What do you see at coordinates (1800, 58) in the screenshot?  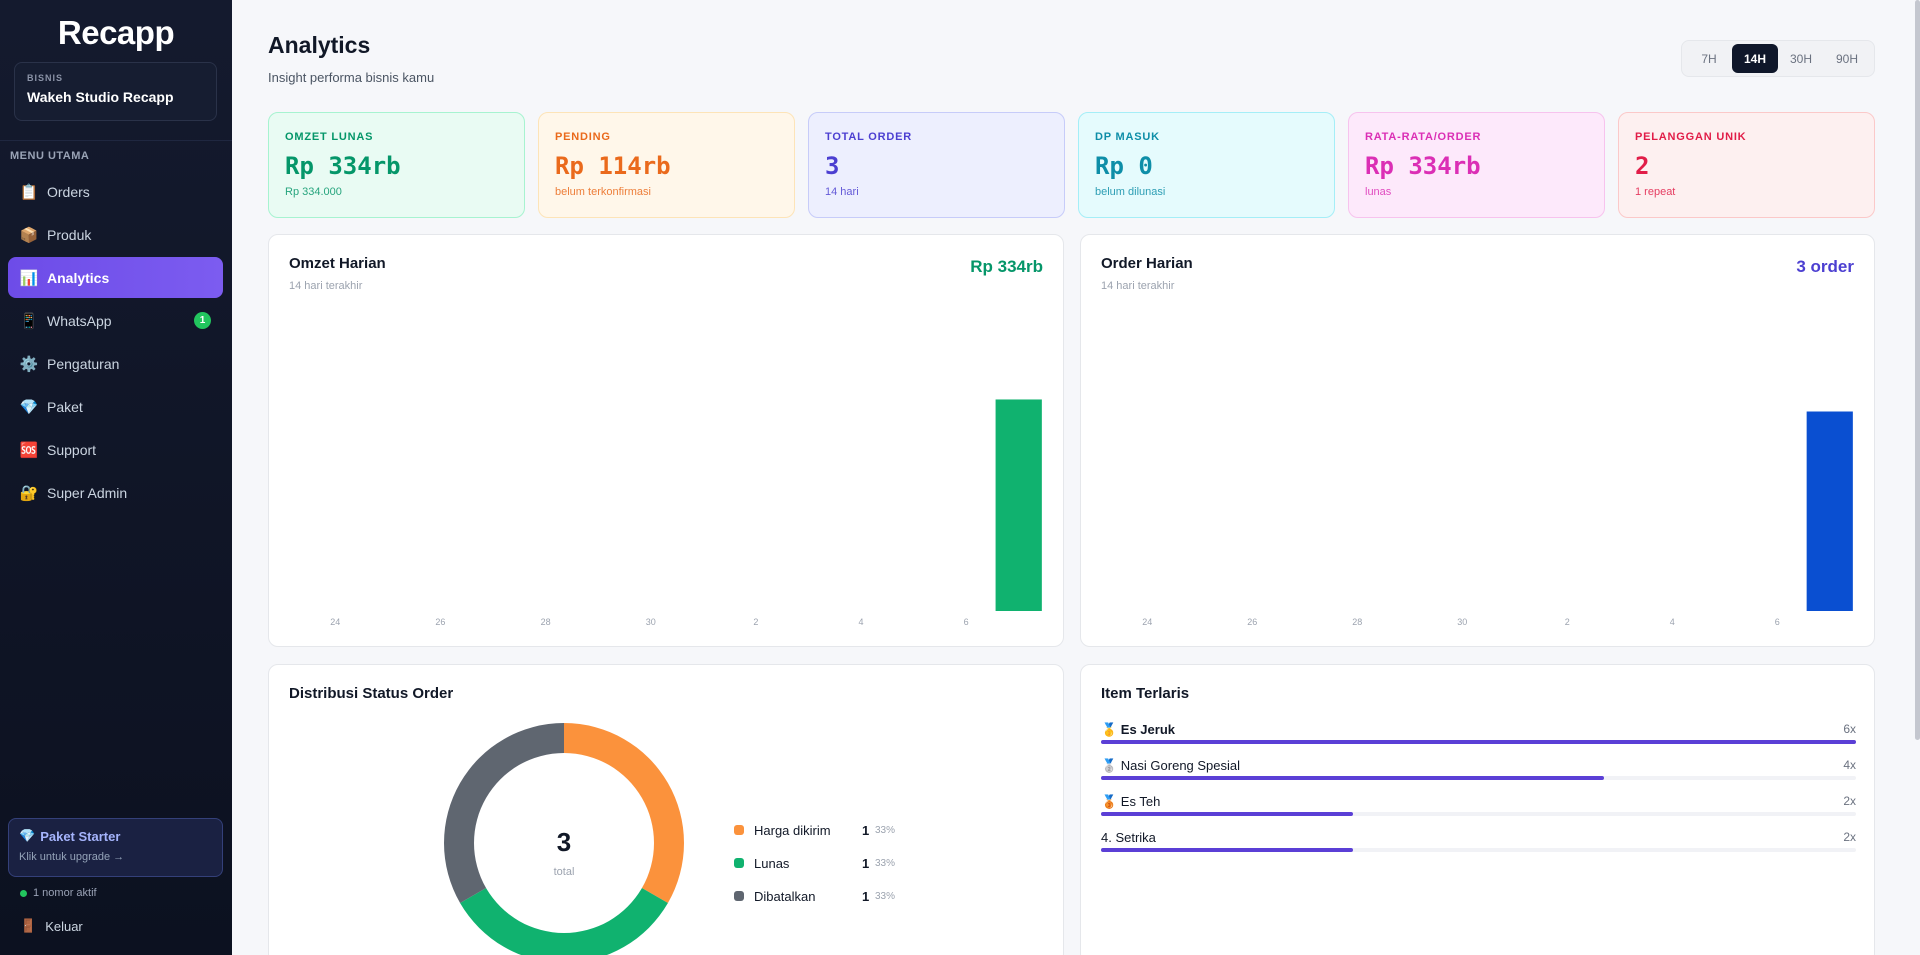 I see `range-button-30h: 30H` at bounding box center [1800, 58].